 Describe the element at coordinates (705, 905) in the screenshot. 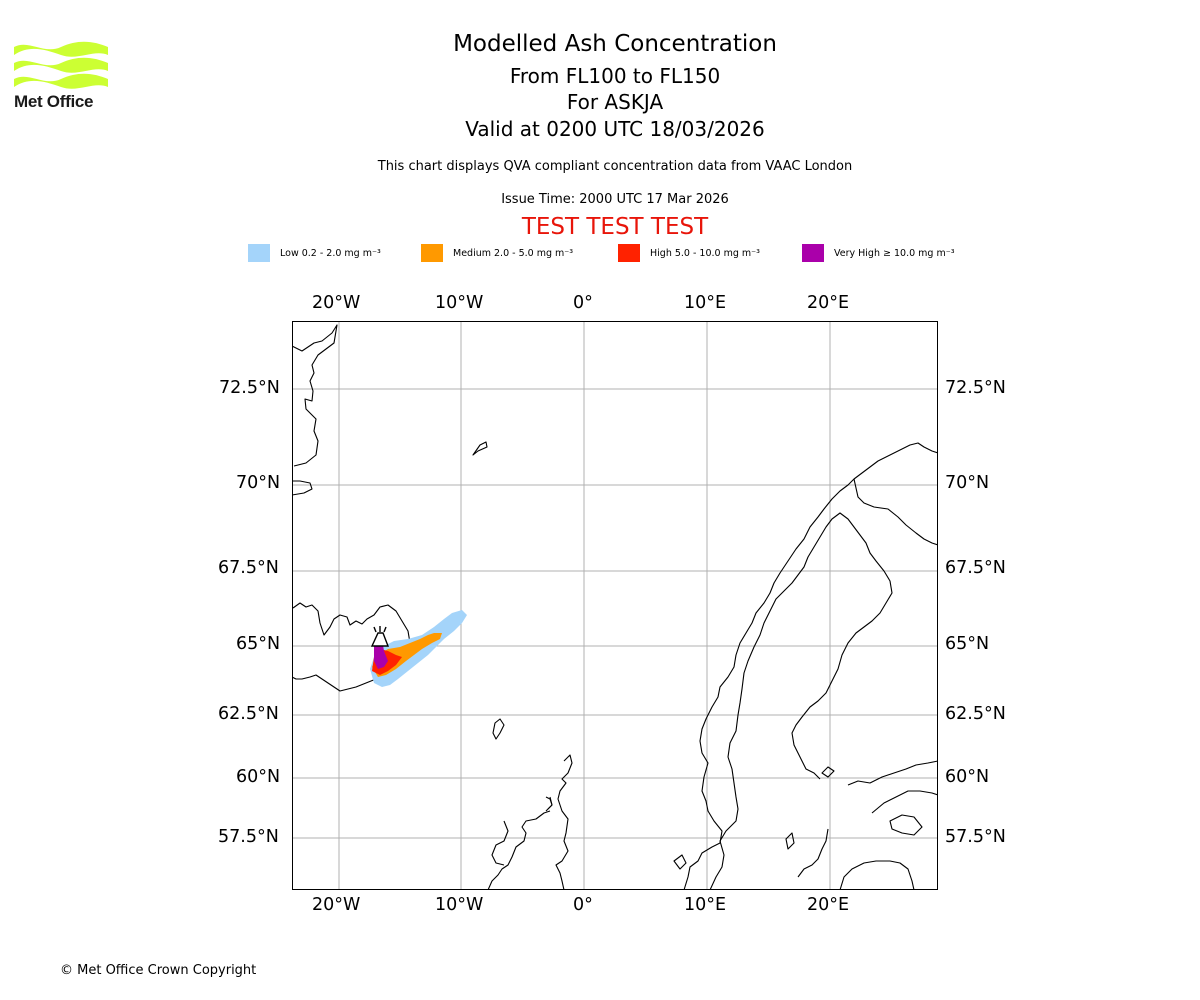

I see `lon-label-bottom-10e: 10°E` at that location.